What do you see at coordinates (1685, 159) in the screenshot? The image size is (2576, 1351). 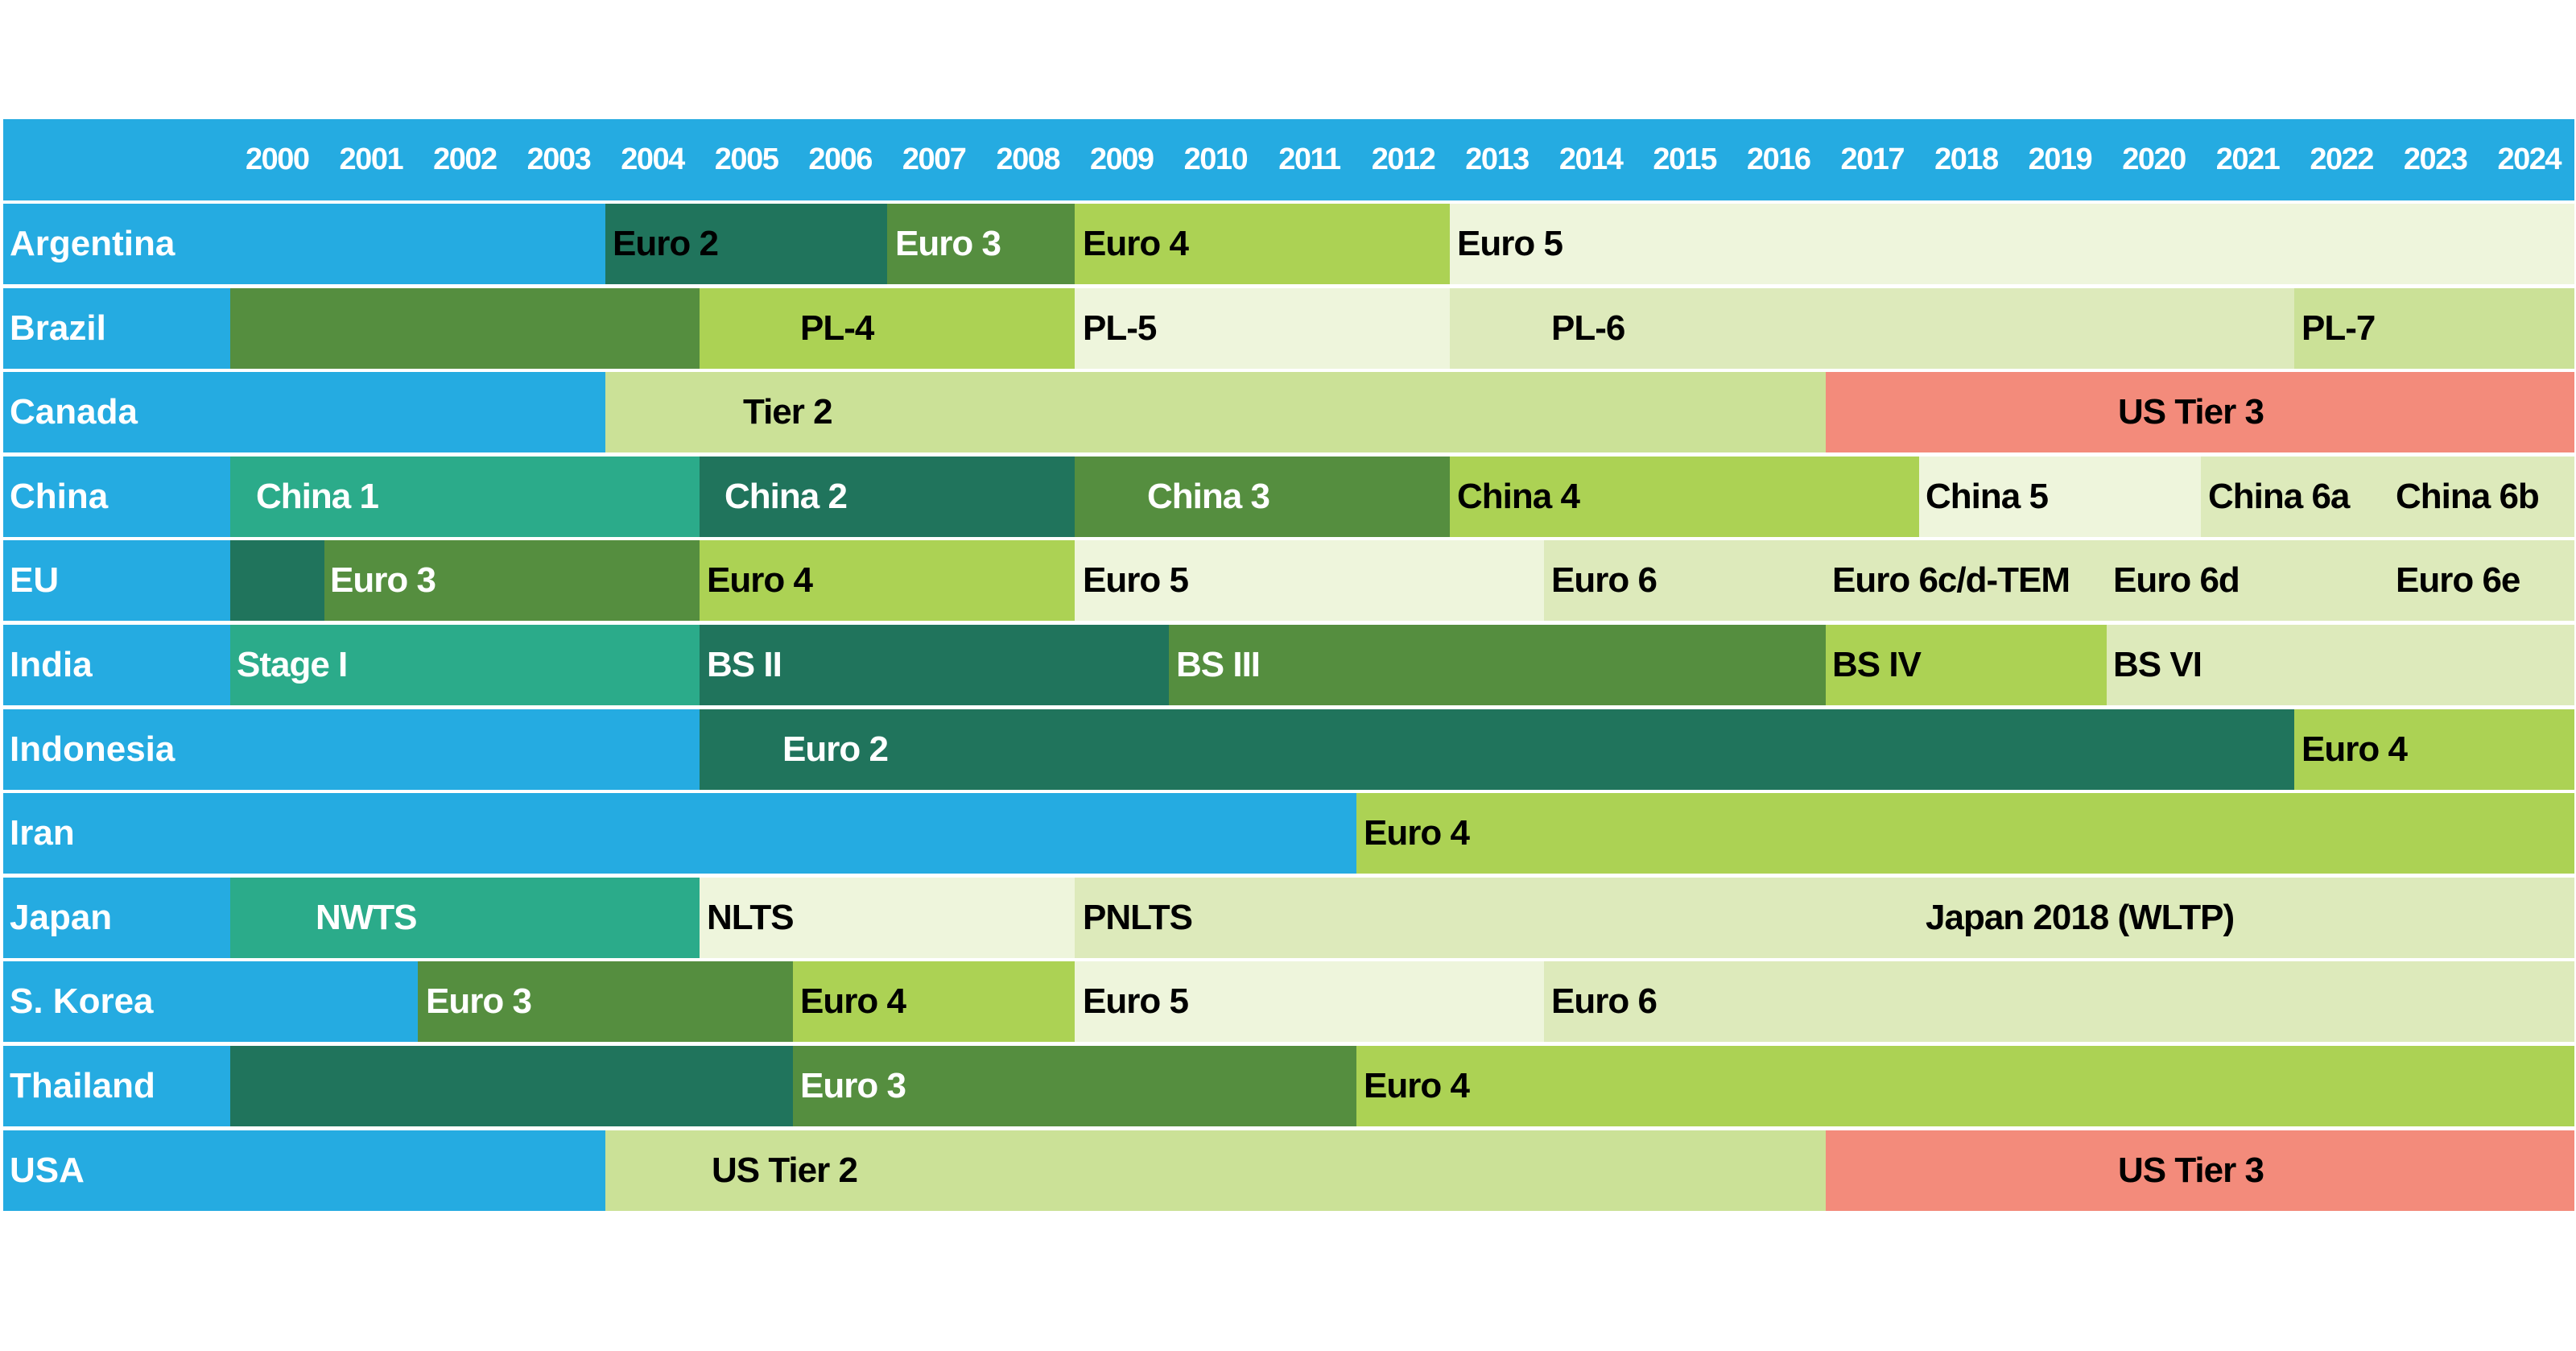 I see `year-label: 2015` at bounding box center [1685, 159].